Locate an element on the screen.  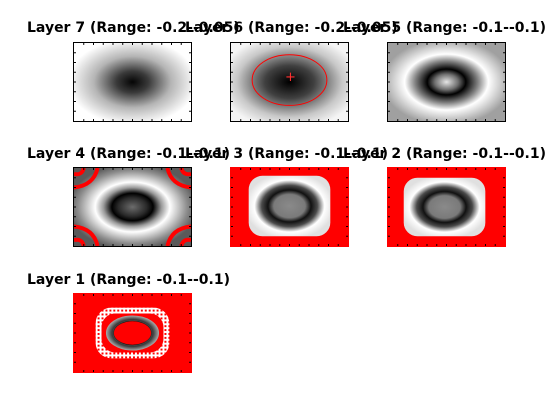
panel-title-layer3: Layer 3 (Range: -0.1--0.1) is located at coordinates (286, 154).